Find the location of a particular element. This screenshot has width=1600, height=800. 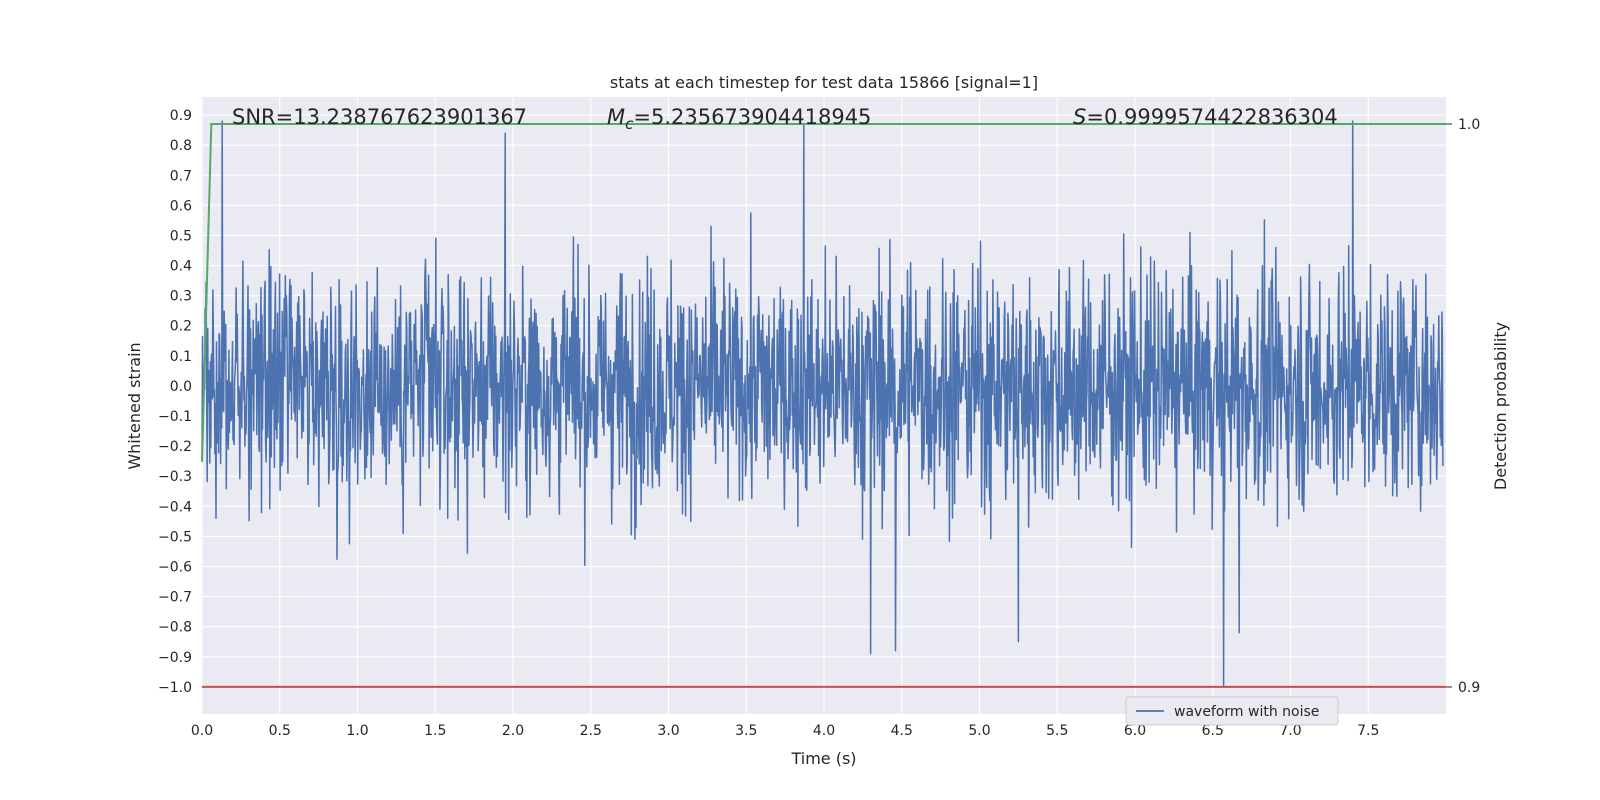

y-tick-label: −0.6 is located at coordinates (175, 568).